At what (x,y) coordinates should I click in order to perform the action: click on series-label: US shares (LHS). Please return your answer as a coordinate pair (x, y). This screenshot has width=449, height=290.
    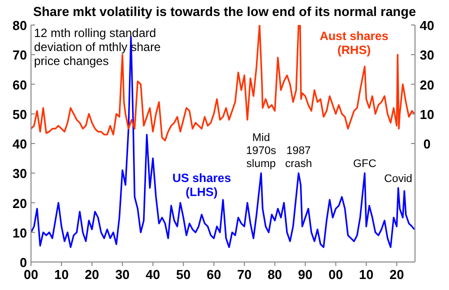
    Looking at the image, I should click on (202, 185).